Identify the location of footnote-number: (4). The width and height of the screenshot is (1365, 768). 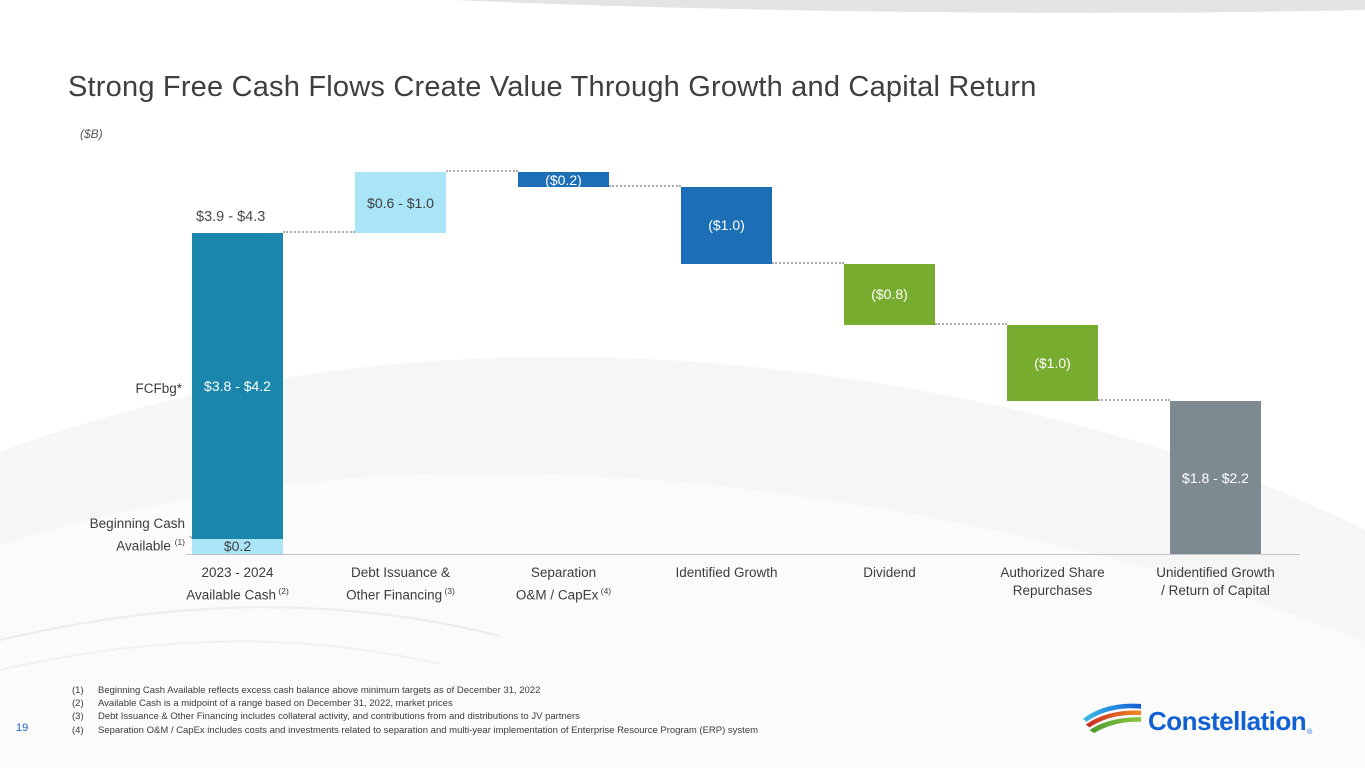
(78, 730).